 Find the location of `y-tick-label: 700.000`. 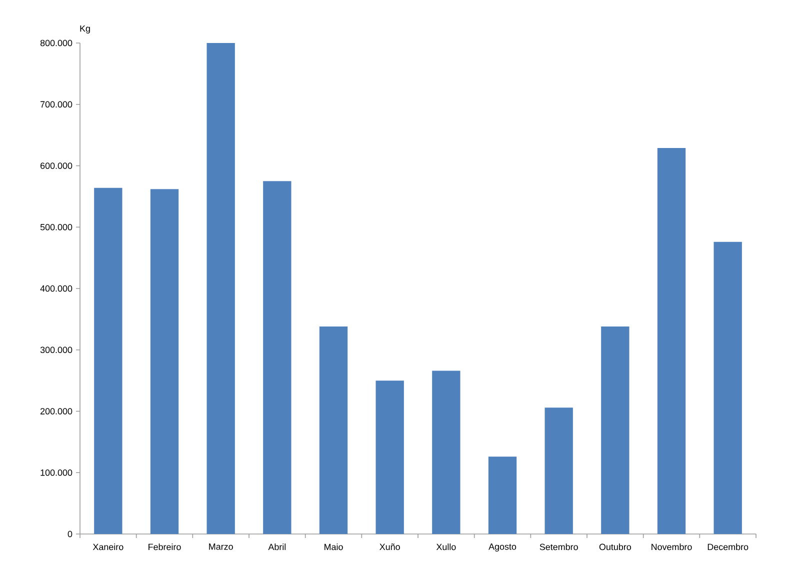

y-tick-label: 700.000 is located at coordinates (56, 104).